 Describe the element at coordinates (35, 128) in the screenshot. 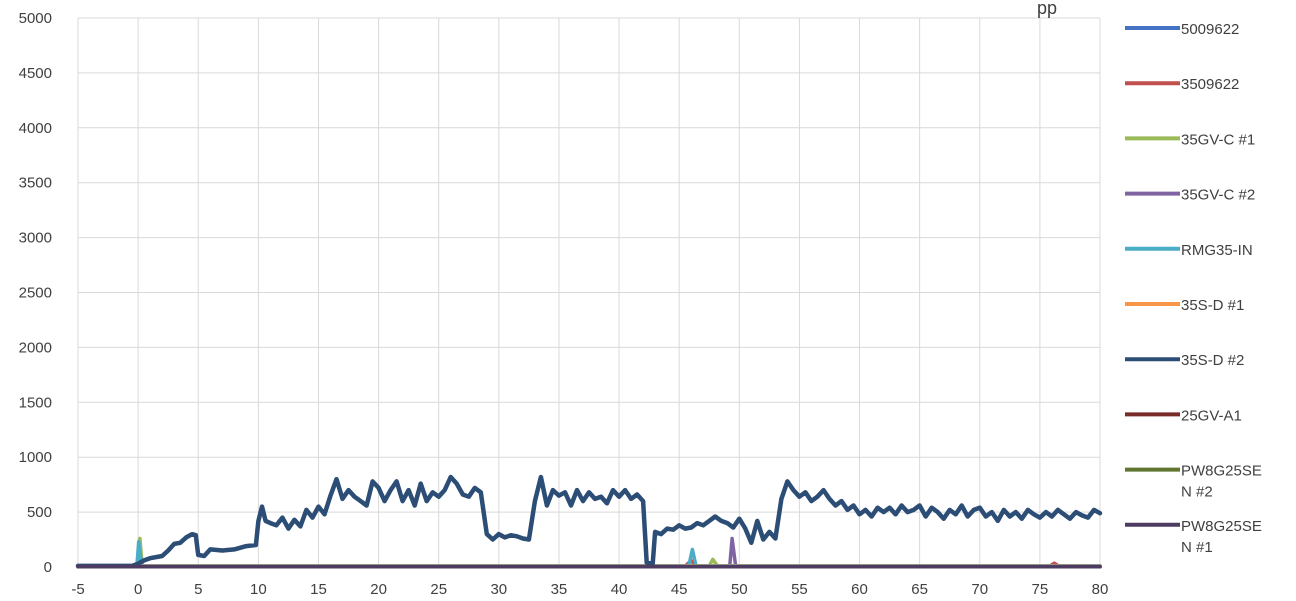

I see `y-tick-label: 4000` at that location.